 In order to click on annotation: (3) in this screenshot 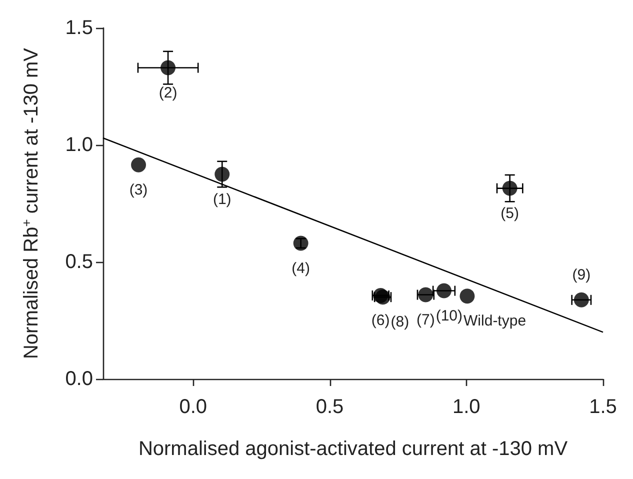, I will do `click(138, 189)`.